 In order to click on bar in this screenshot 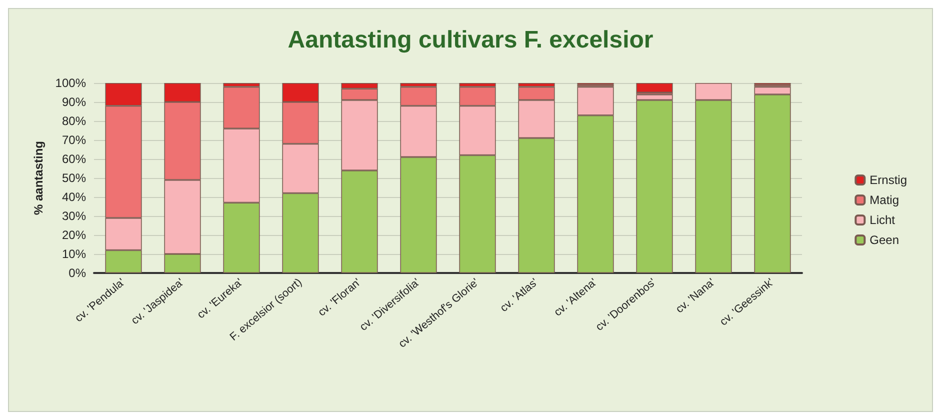, I will do `click(654, 87)`.